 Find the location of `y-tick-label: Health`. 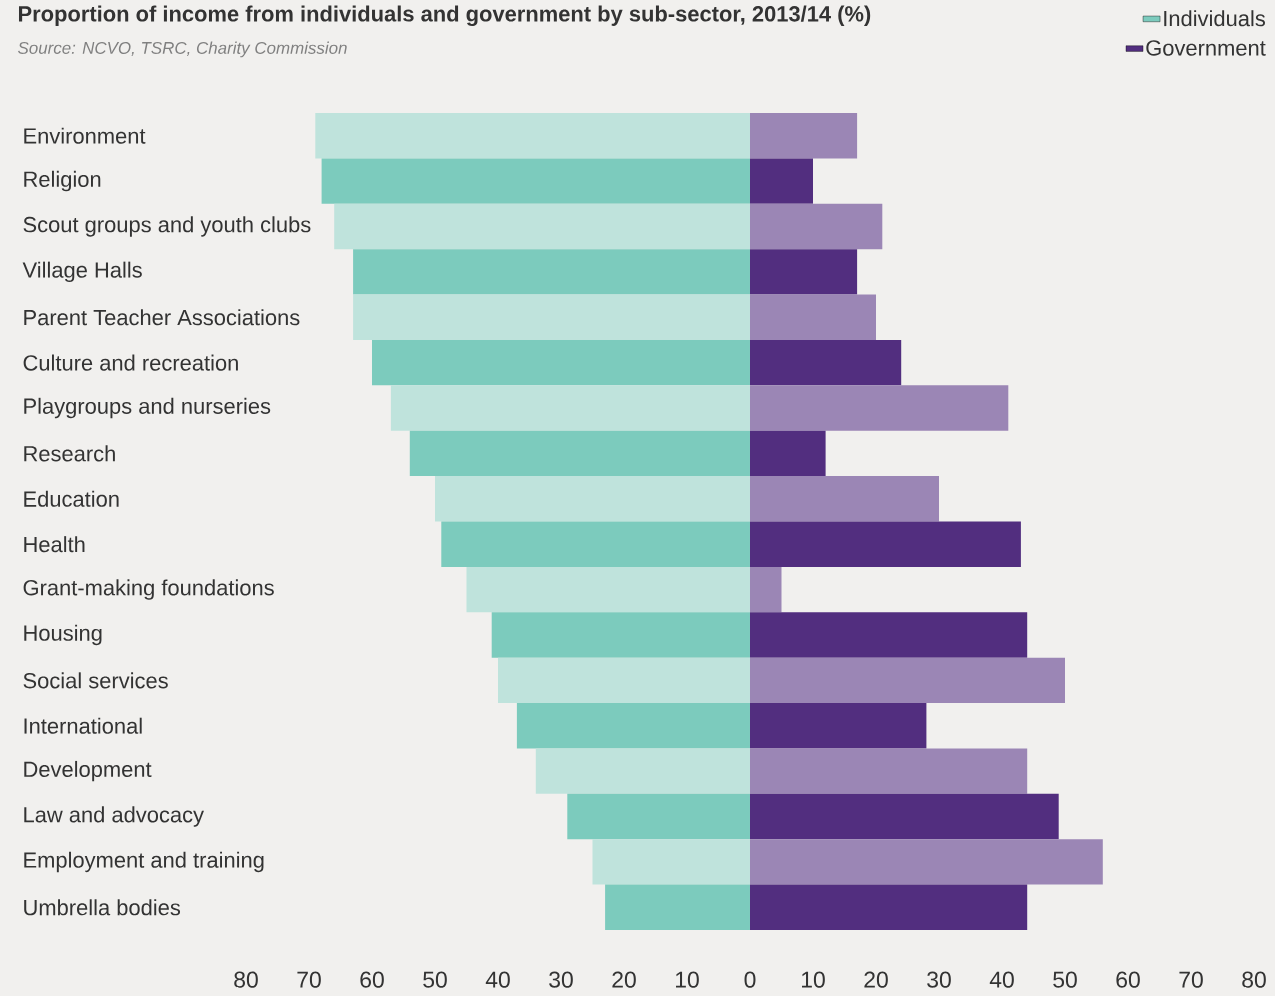

y-tick-label: Health is located at coordinates (54, 544).